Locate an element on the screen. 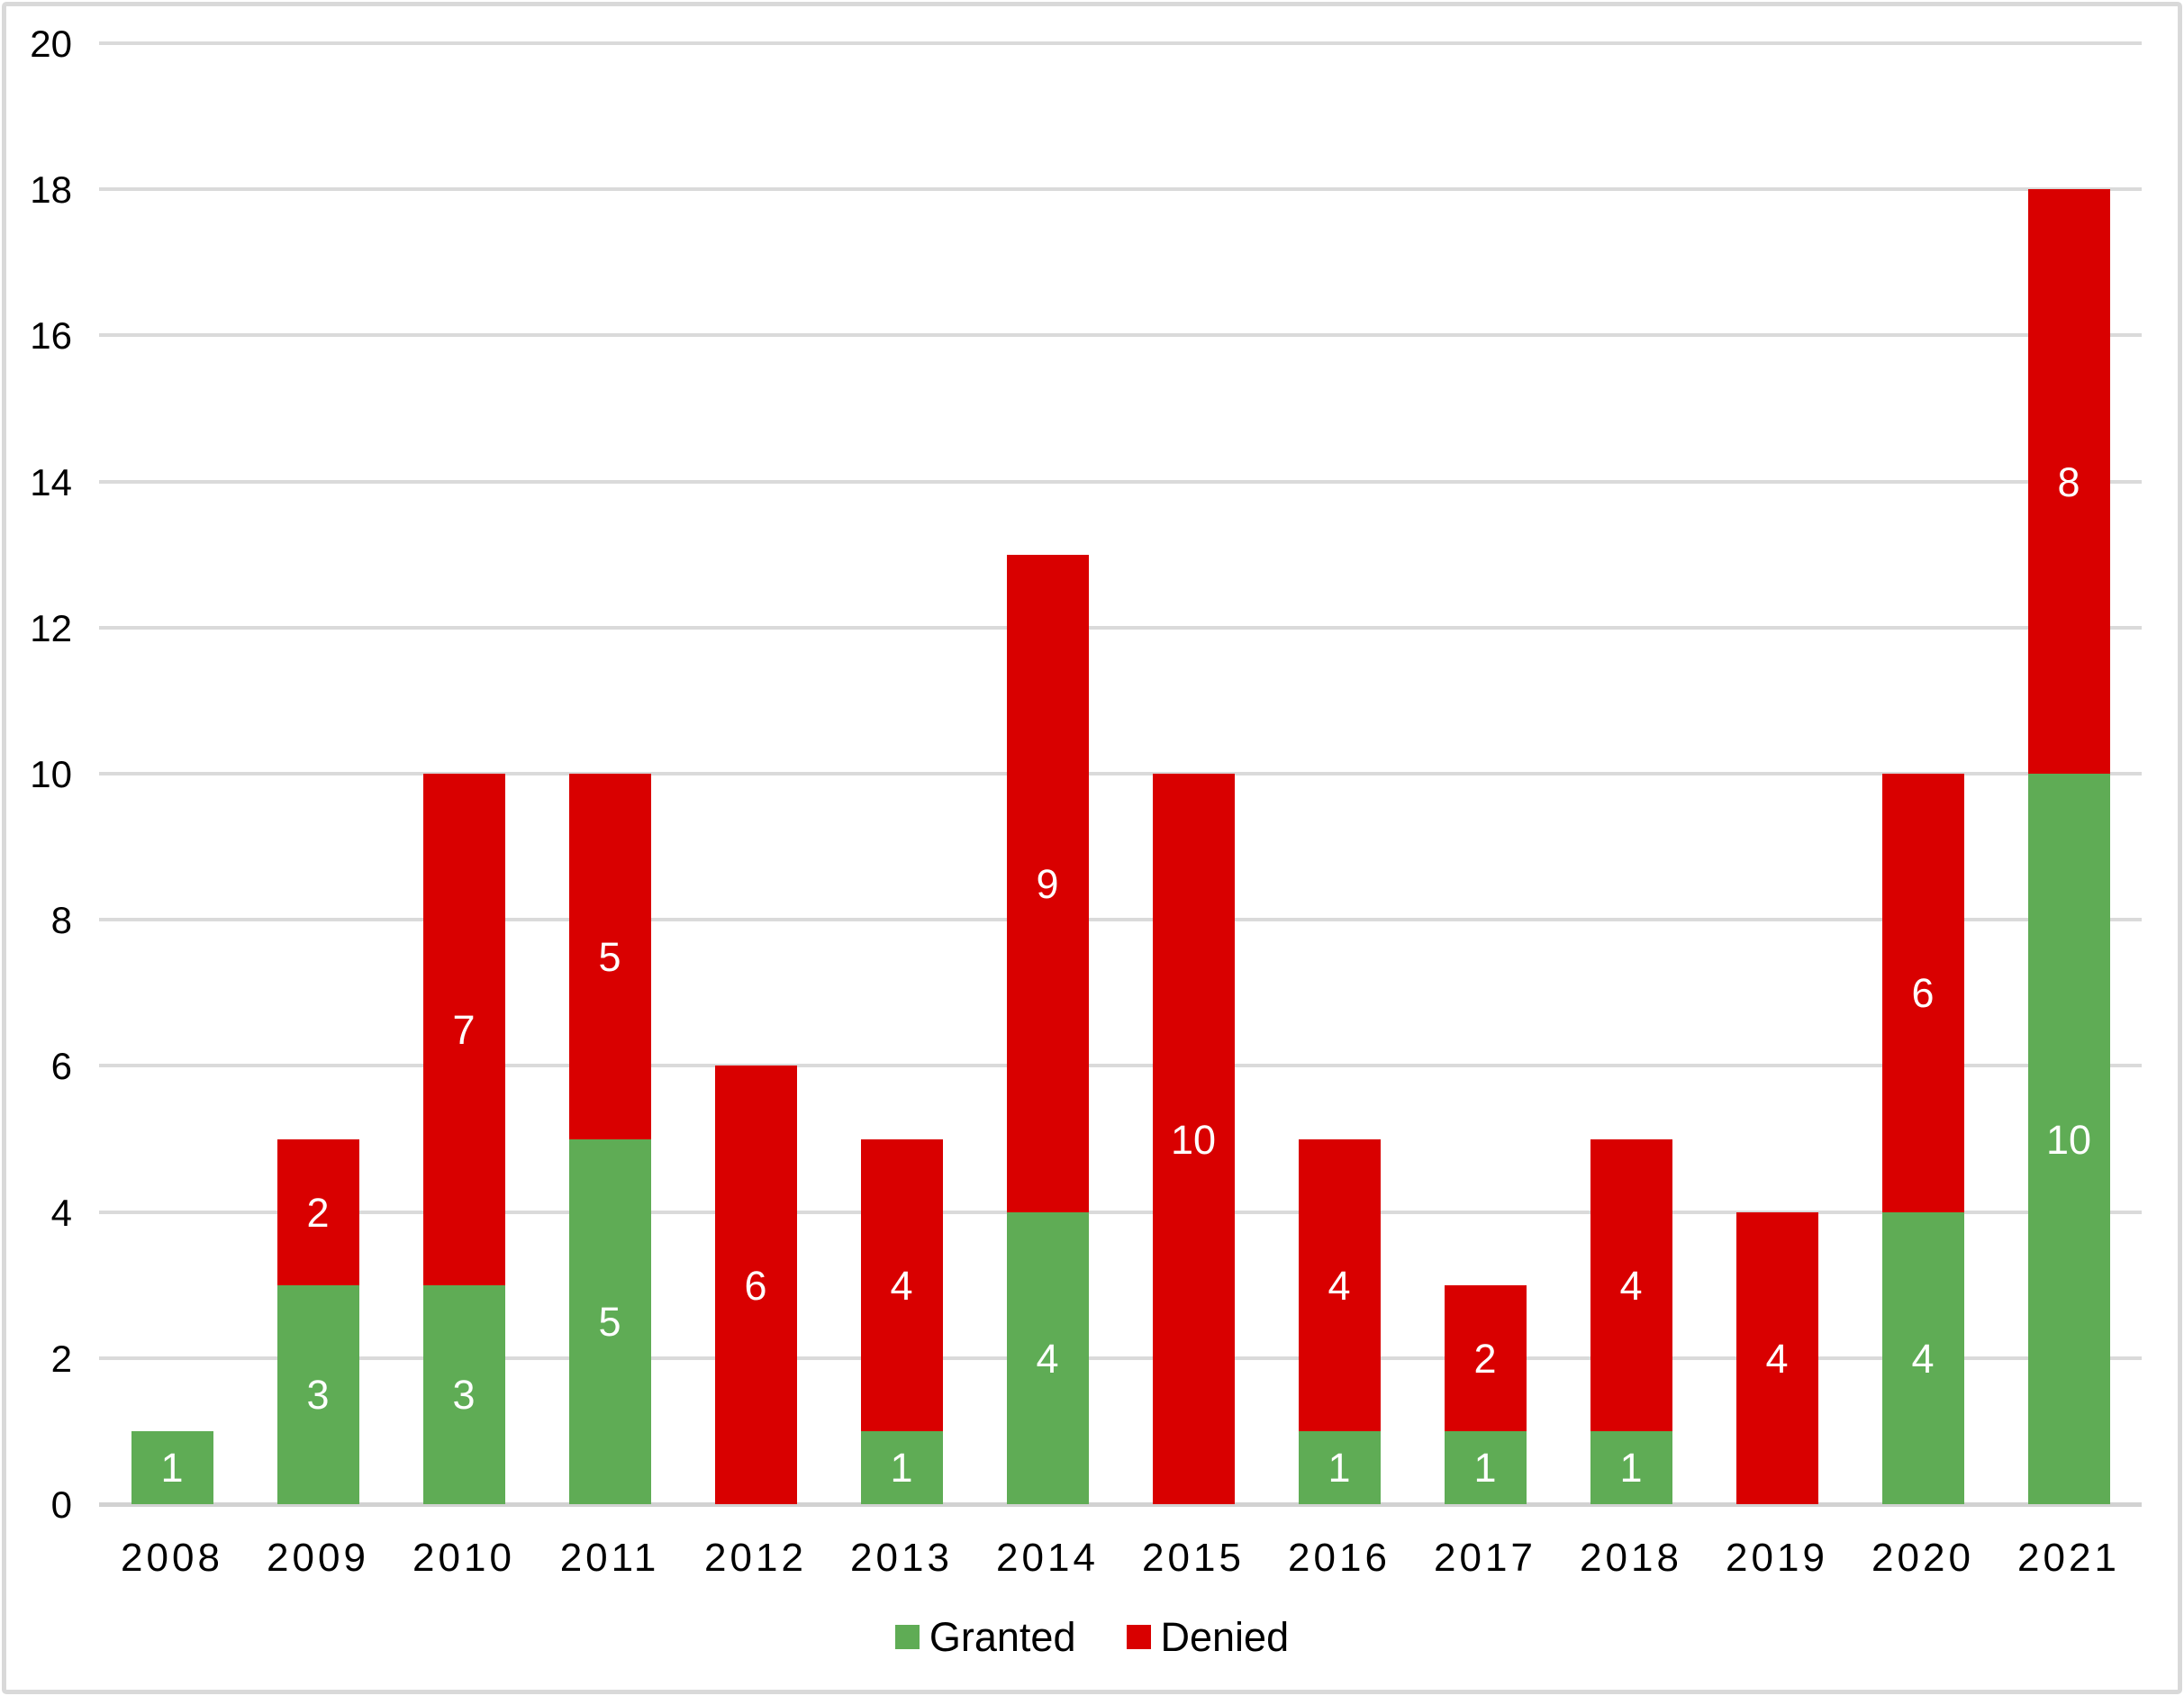  x-axis-line is located at coordinates (1121, 1504).